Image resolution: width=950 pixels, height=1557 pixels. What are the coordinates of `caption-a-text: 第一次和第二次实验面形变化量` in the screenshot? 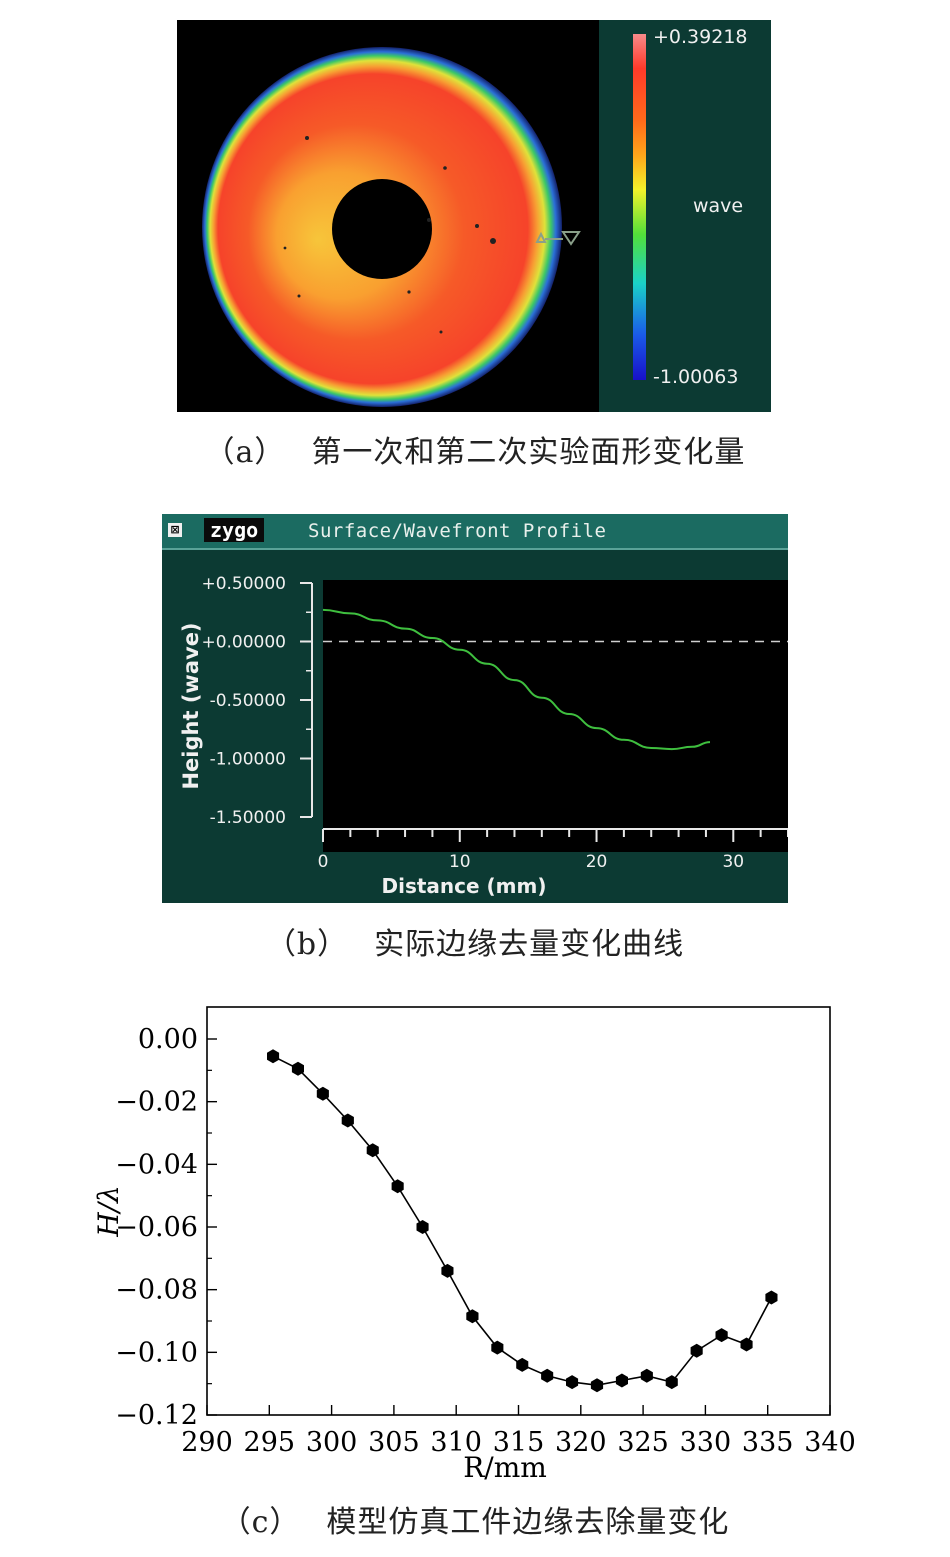 It's located at (528, 452).